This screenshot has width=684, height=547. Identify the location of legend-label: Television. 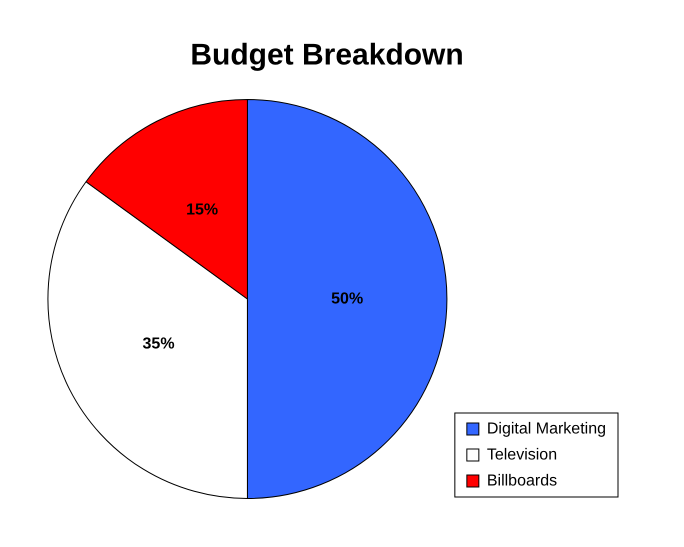
(522, 455).